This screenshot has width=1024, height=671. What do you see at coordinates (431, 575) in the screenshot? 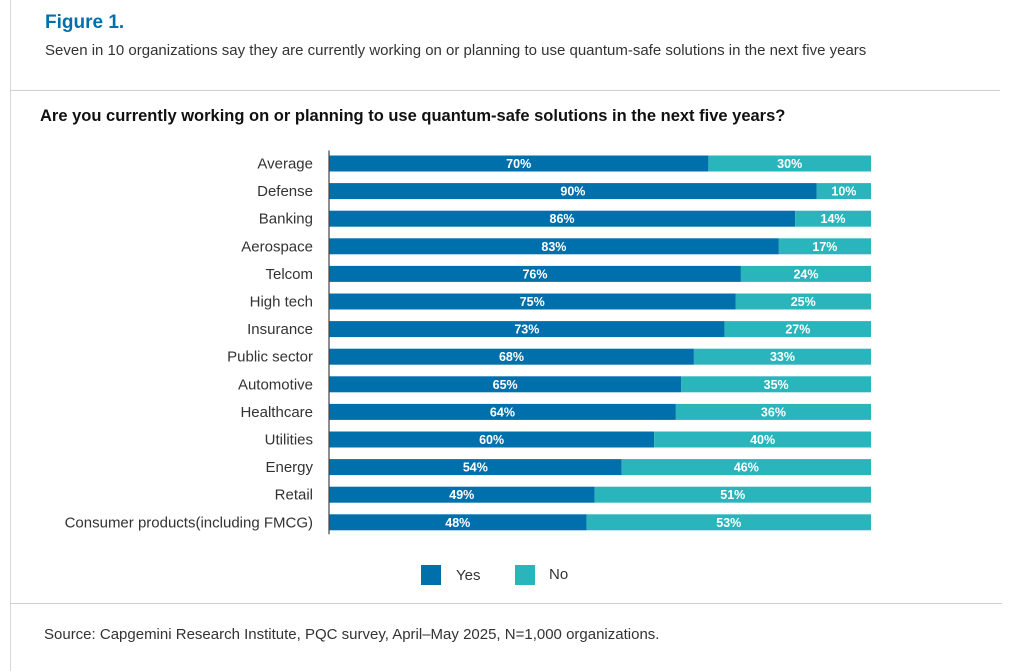
I see `legend-swatch-yes` at bounding box center [431, 575].